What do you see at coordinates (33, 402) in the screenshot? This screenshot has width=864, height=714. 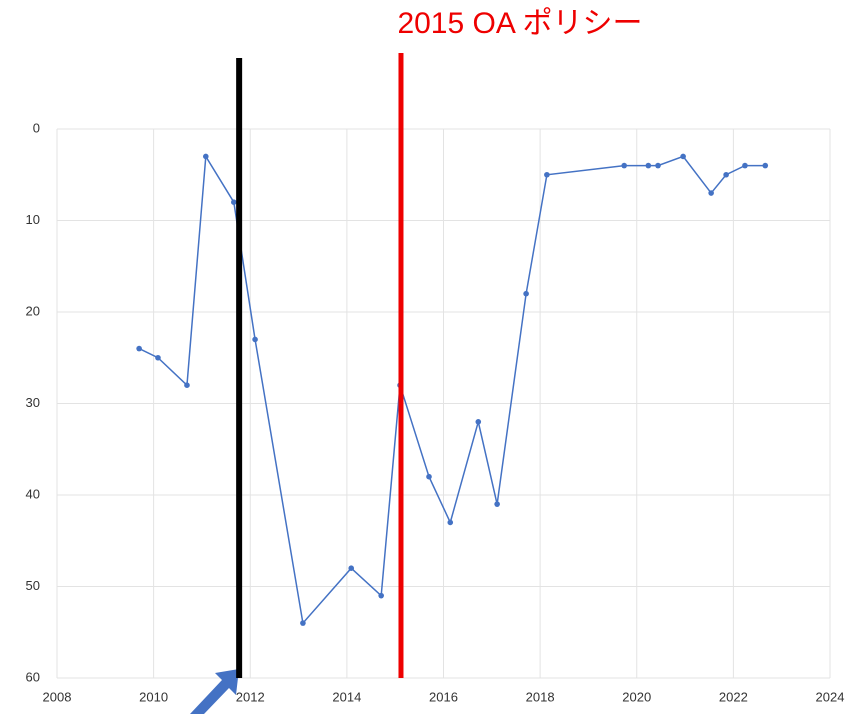 I see `y-tick-label: 30` at bounding box center [33, 402].